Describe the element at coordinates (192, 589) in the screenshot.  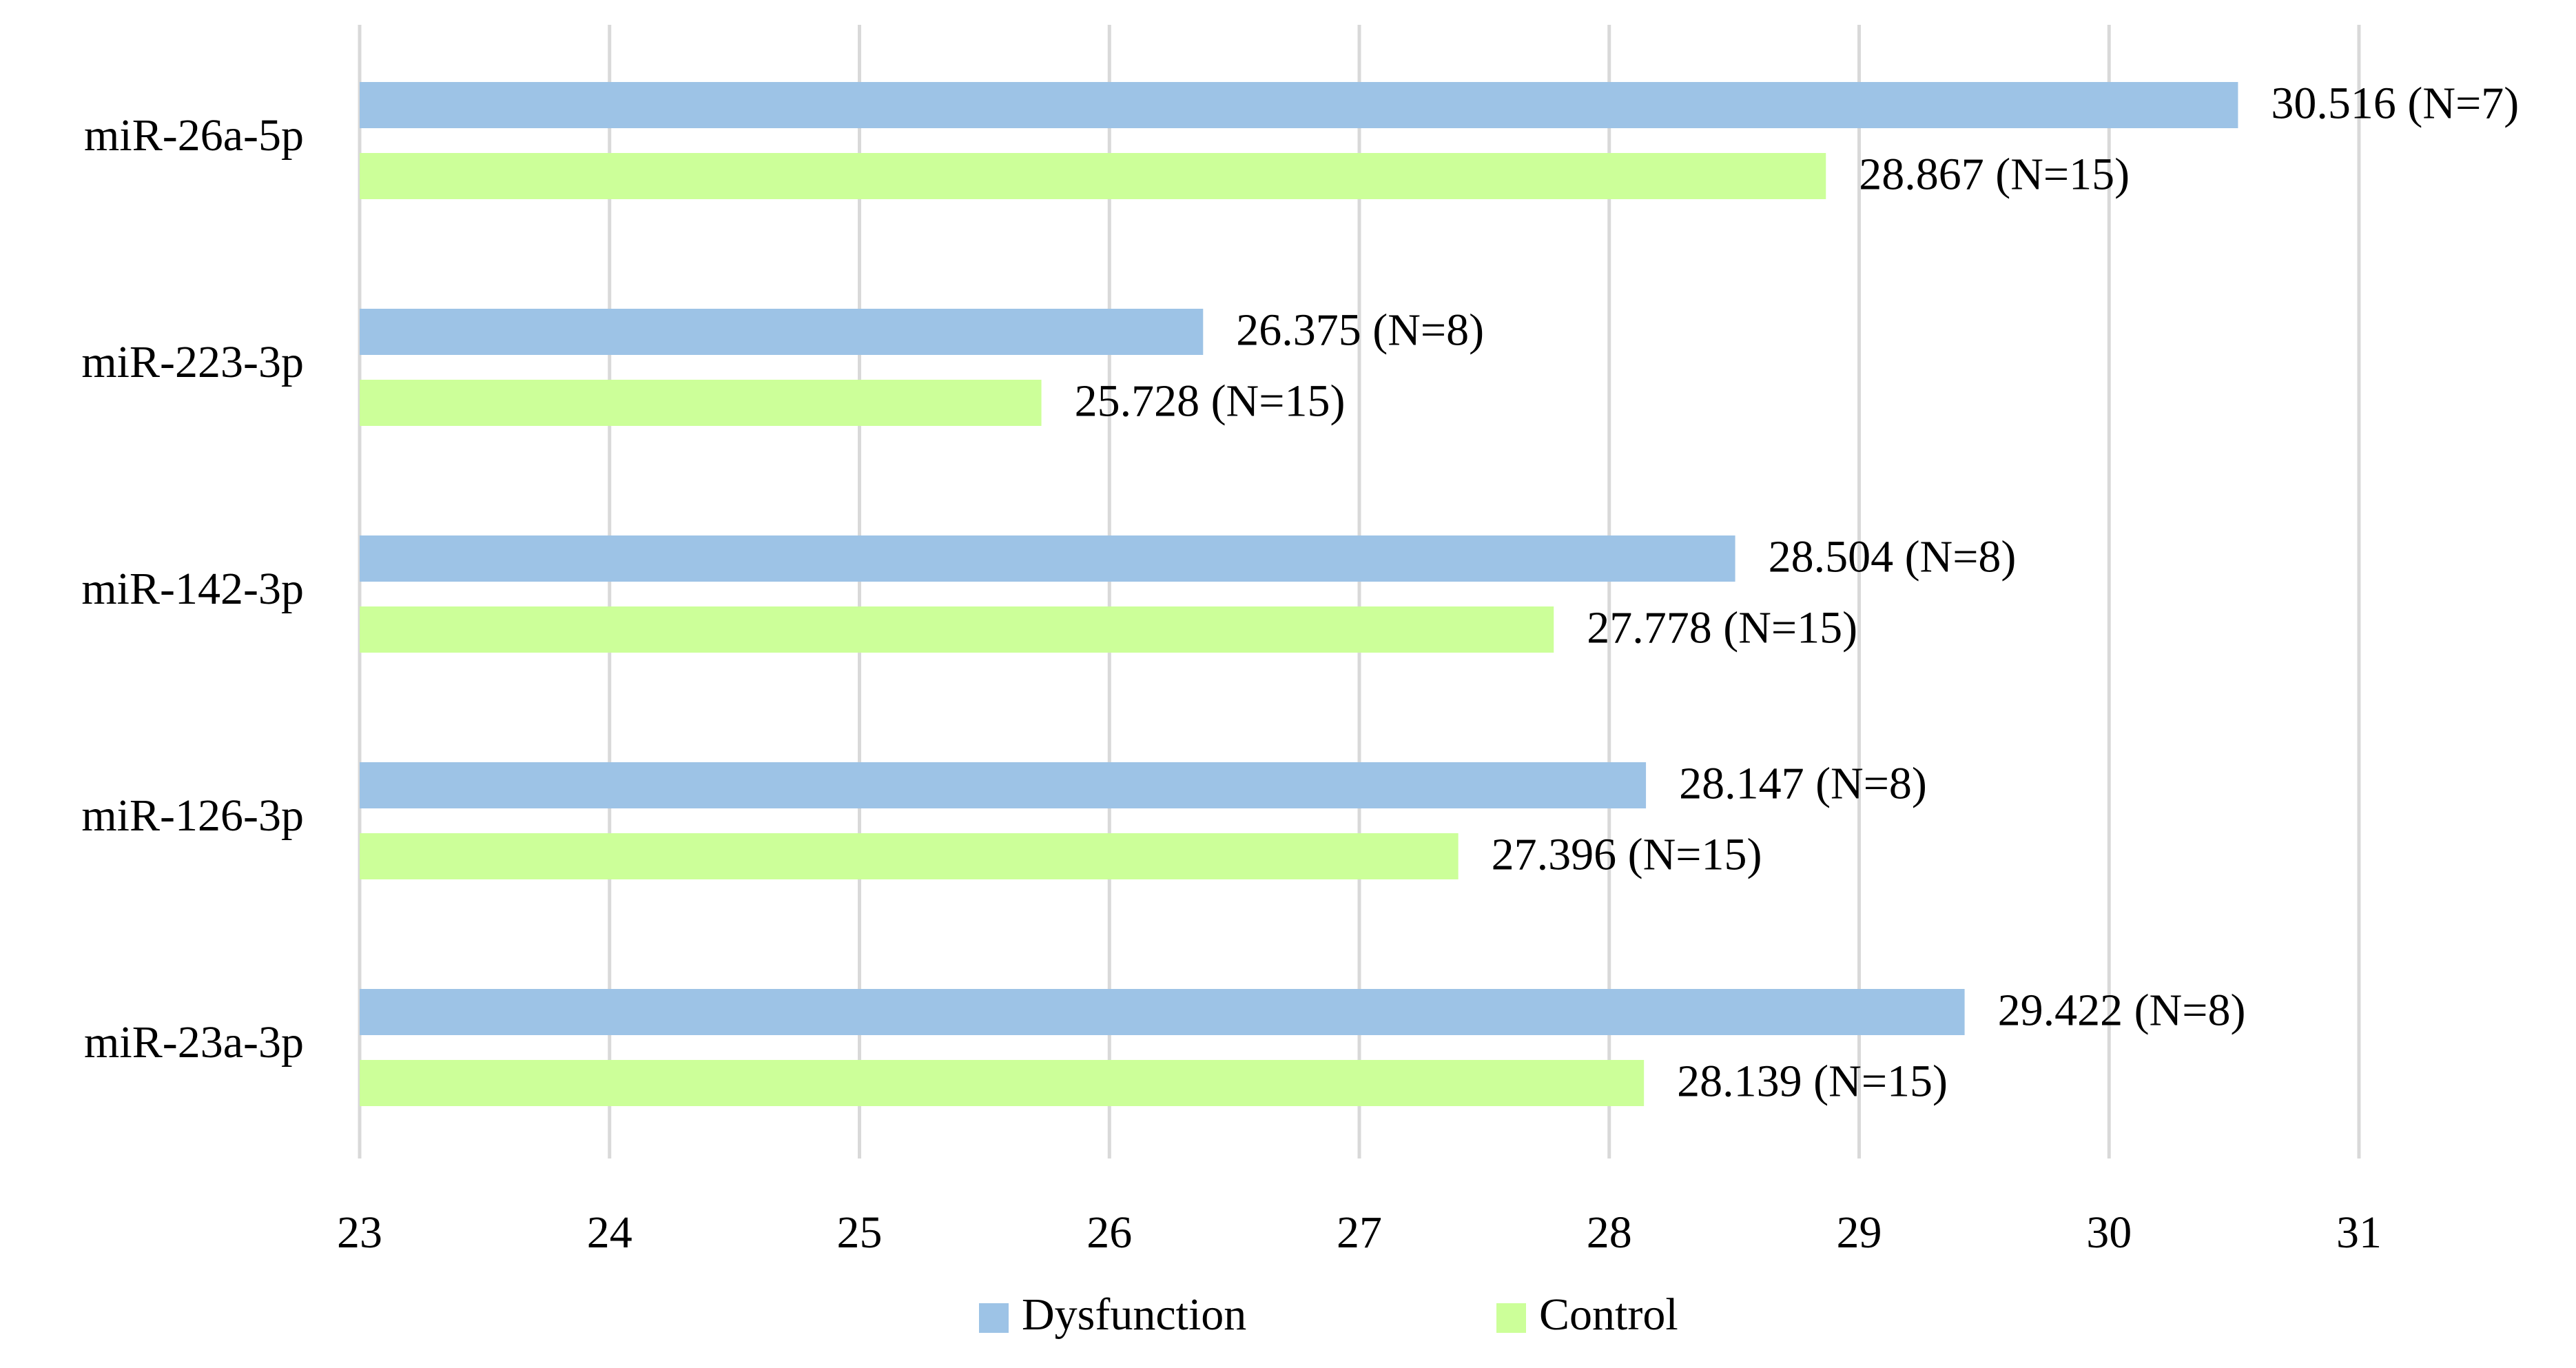
I see `y-tick-label: miR-142-3p` at that location.